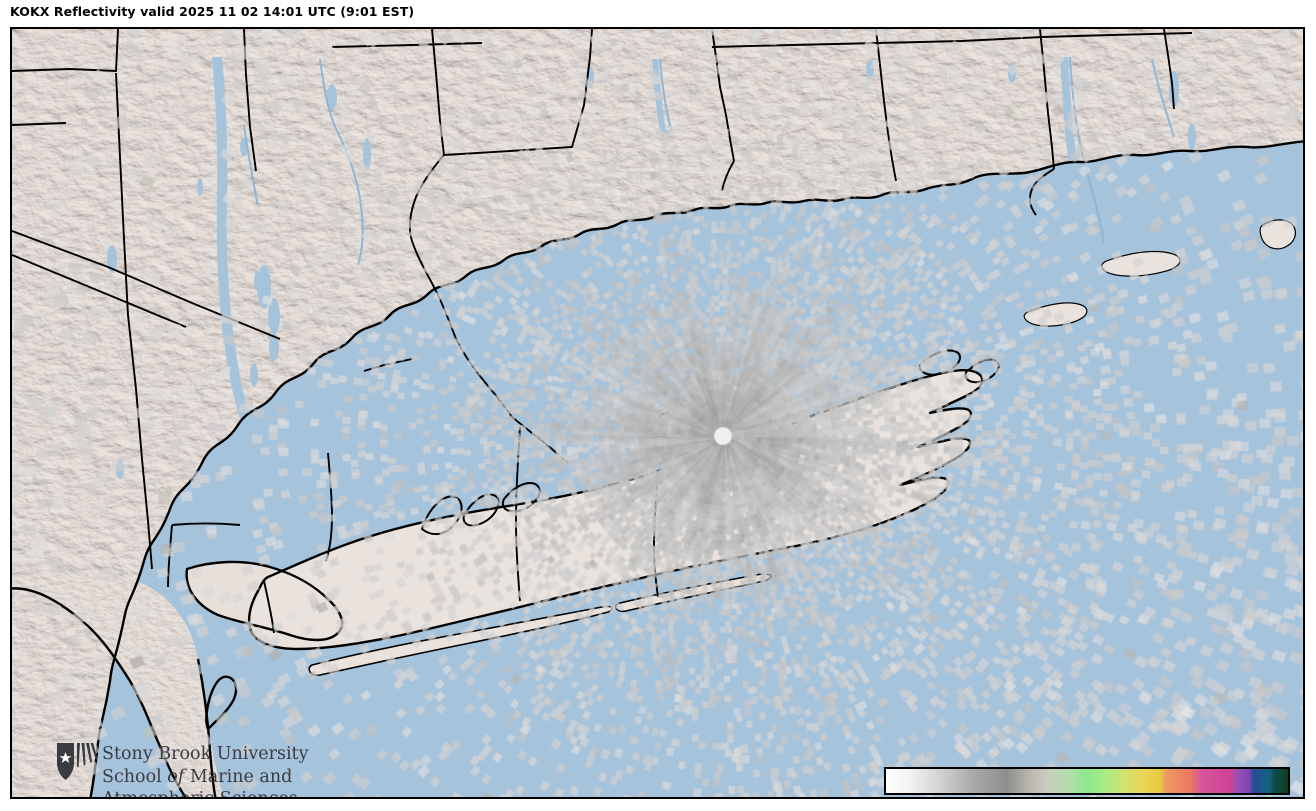 This screenshot has width=1316, height=811. Describe the element at coordinates (1287, 796) in the screenshot. I see `colorbar-tick-80: 80` at that location.